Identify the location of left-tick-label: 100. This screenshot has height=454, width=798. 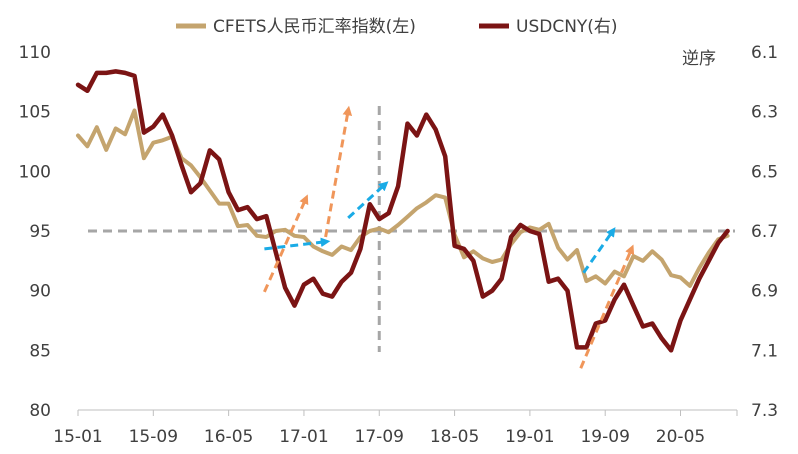
(35, 172).